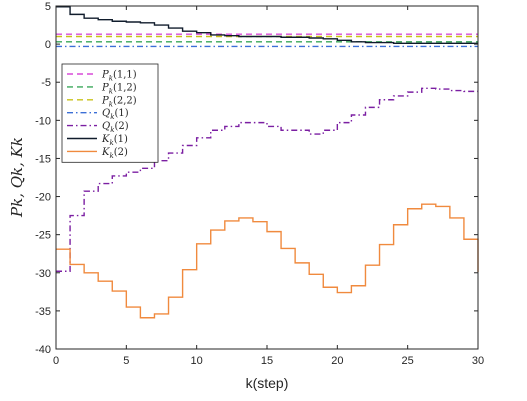 The width and height of the screenshot is (527, 401). Describe the element at coordinates (48, 45) in the screenshot. I see `y-tick-label: 0` at that location.